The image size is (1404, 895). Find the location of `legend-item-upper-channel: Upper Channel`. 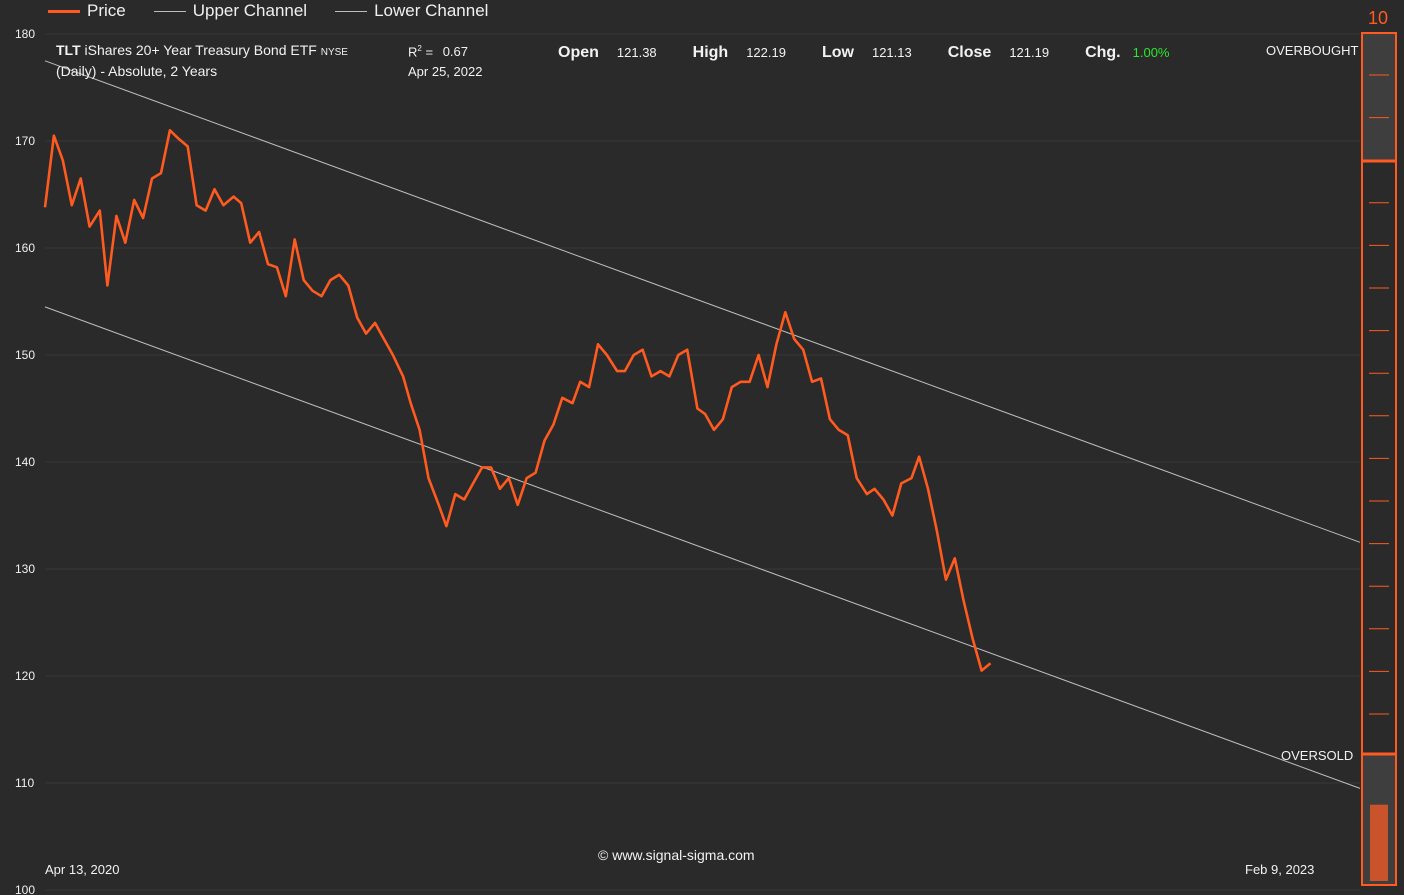

legend-item-upper-channel: Upper Channel is located at coordinates (230, 11).